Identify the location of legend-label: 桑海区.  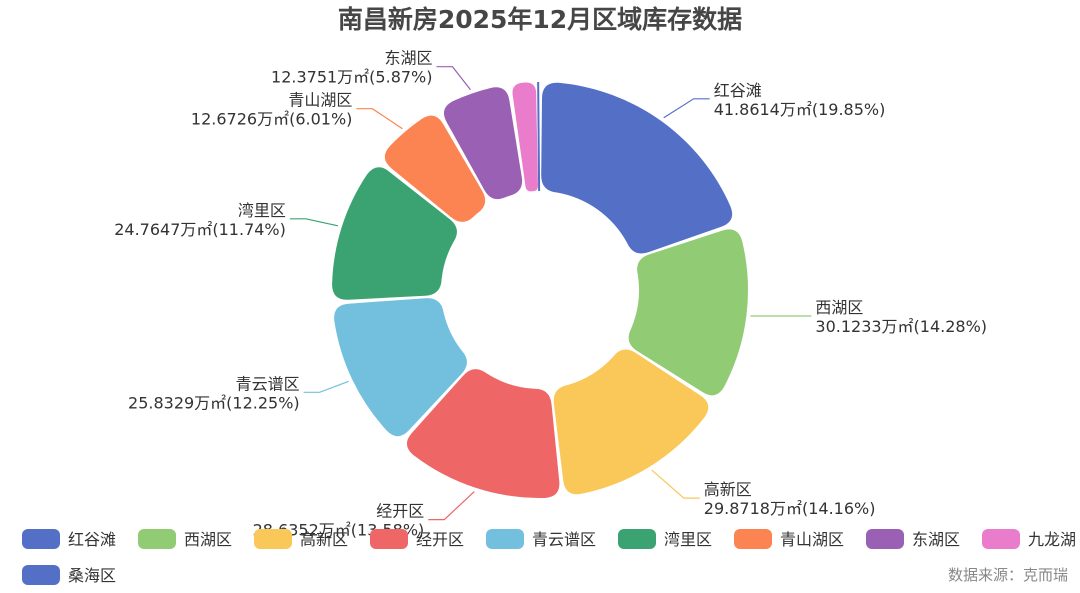
(92, 575).